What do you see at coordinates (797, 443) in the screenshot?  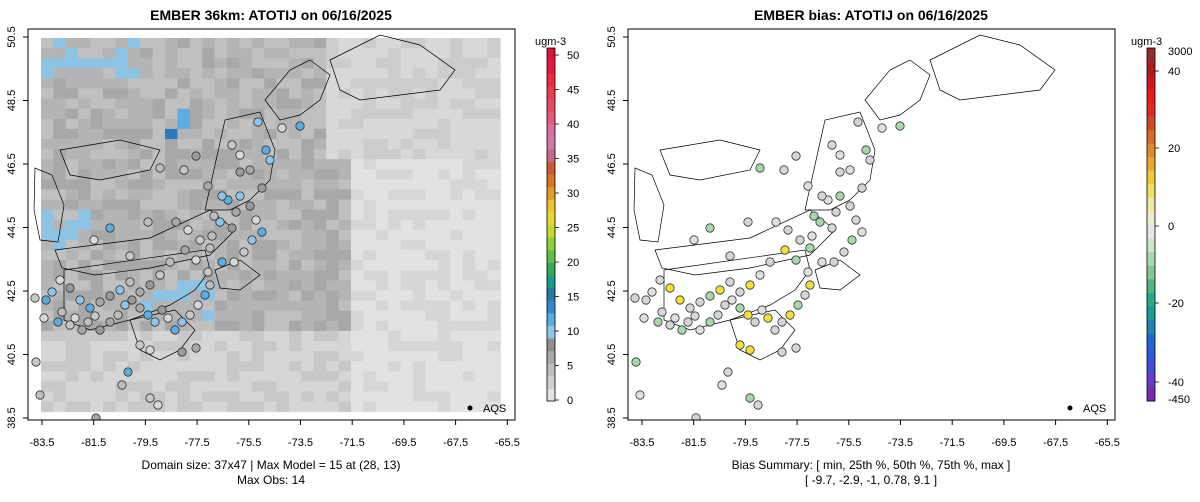 I see `right-x-tick-label: -77.5` at bounding box center [797, 443].